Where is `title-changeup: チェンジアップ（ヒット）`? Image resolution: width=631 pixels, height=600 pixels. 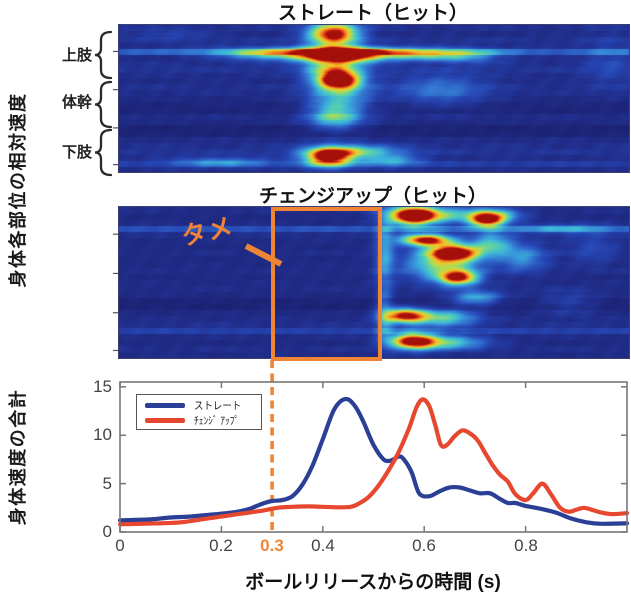
title-changeup: チェンジアップ（ヒット） is located at coordinates (372, 196).